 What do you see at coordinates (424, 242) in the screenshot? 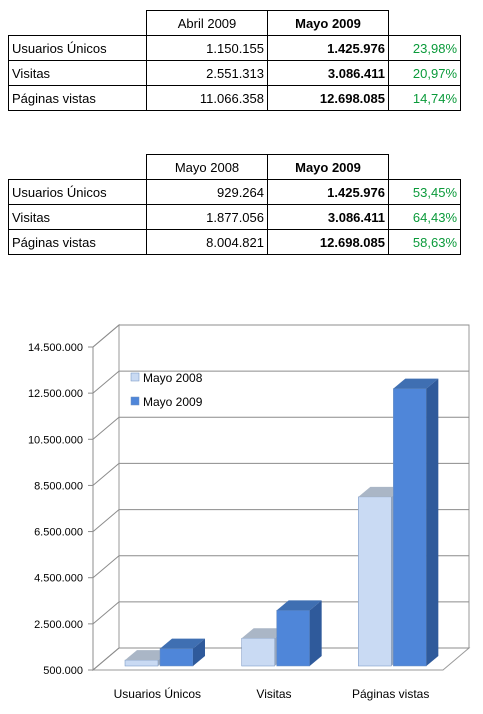
I see `row-change: 58,63%` at bounding box center [424, 242].